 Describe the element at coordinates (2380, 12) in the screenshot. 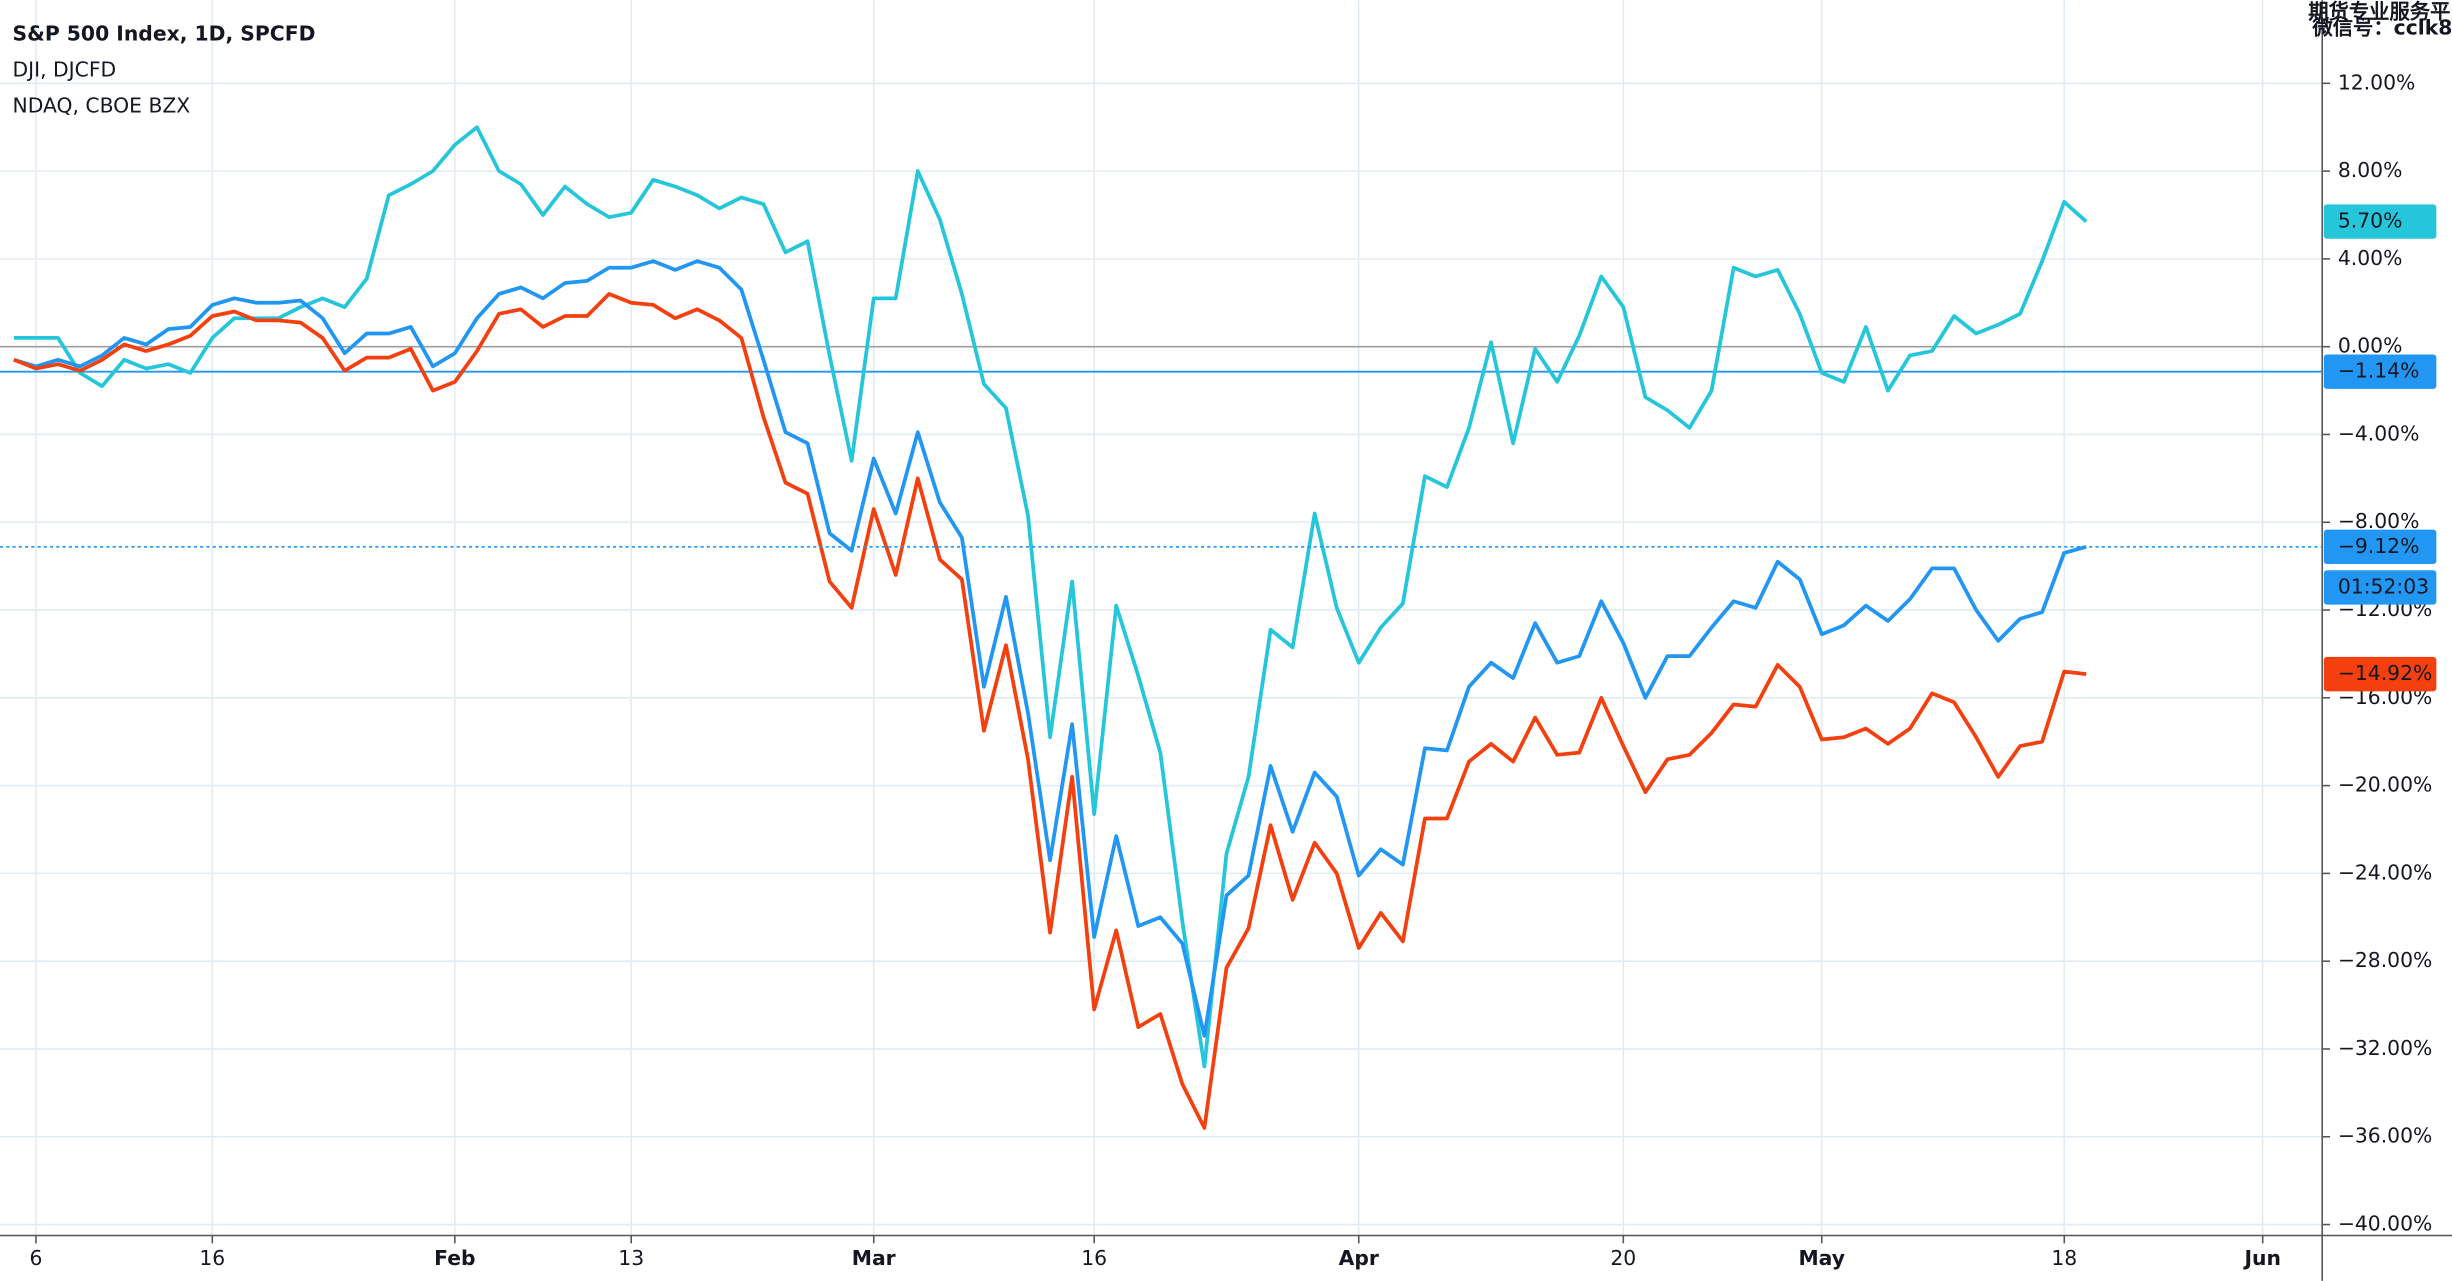

I see `watermark: 期货专业服务平台` at that location.